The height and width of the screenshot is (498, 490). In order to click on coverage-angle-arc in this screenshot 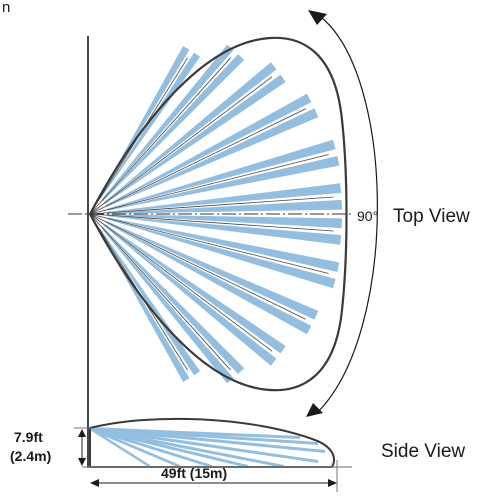, I will do `click(347, 215)`.